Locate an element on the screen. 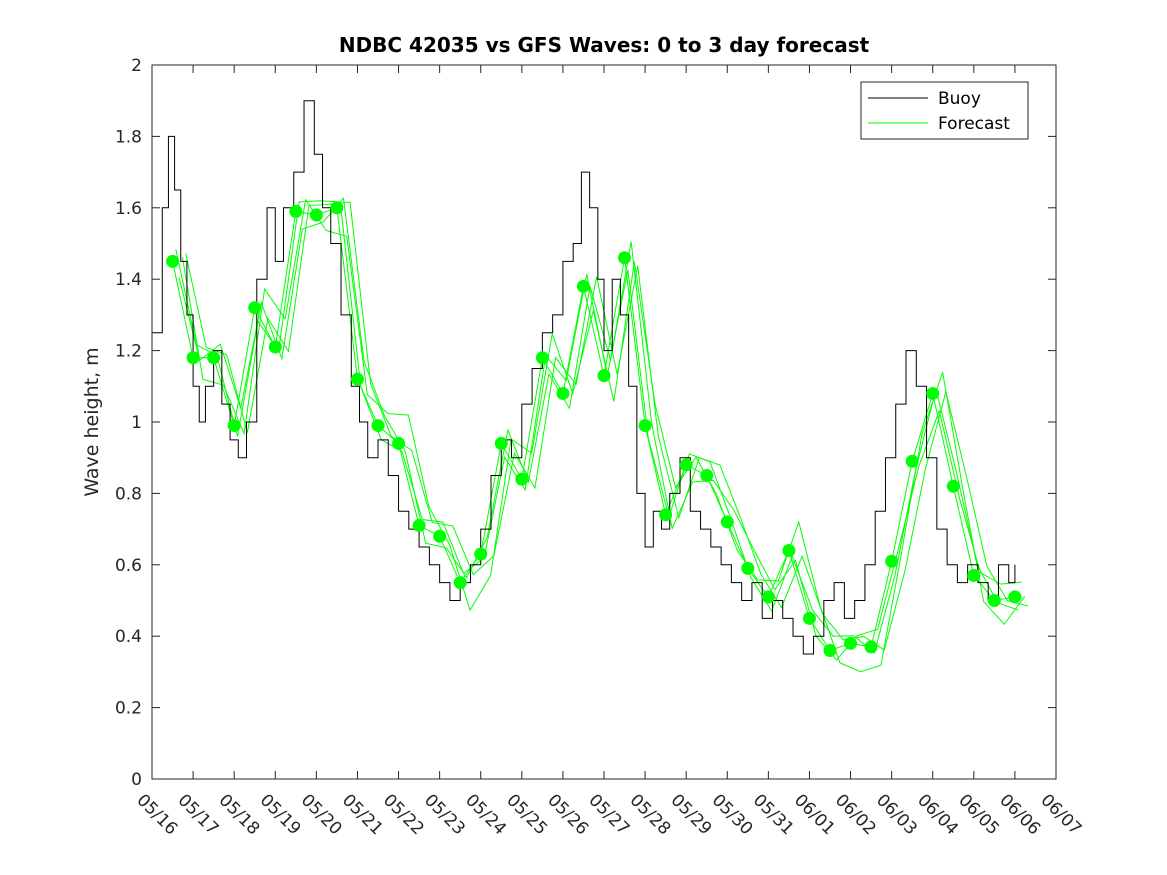 Image resolution: width=1167 pixels, height=875 pixels. y-tick-label: 0 is located at coordinates (136, 780).